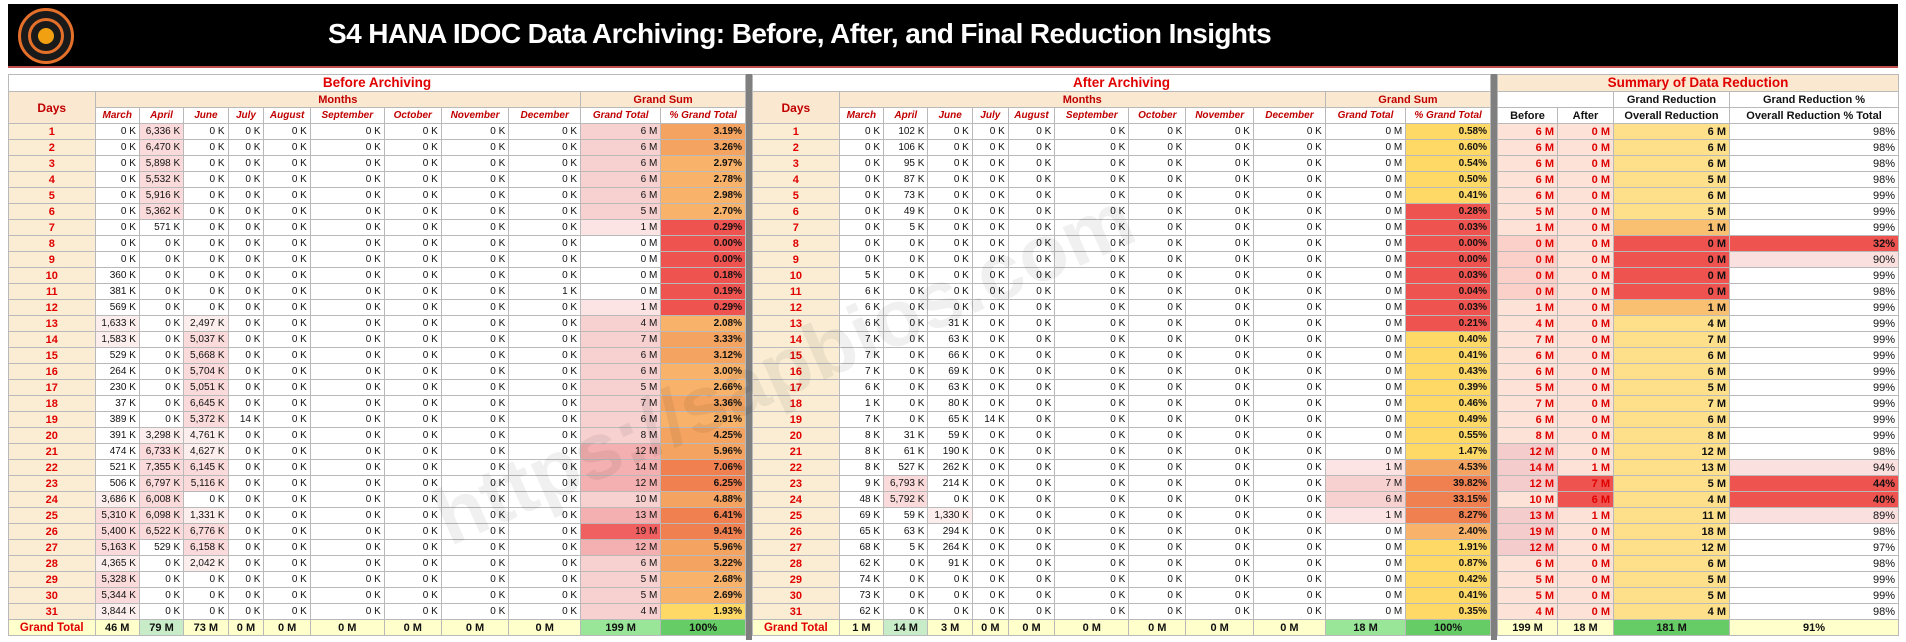 This screenshot has height=642, width=1906. What do you see at coordinates (703, 403) in the screenshot?
I see `pct-cell: 3.36%` at bounding box center [703, 403].